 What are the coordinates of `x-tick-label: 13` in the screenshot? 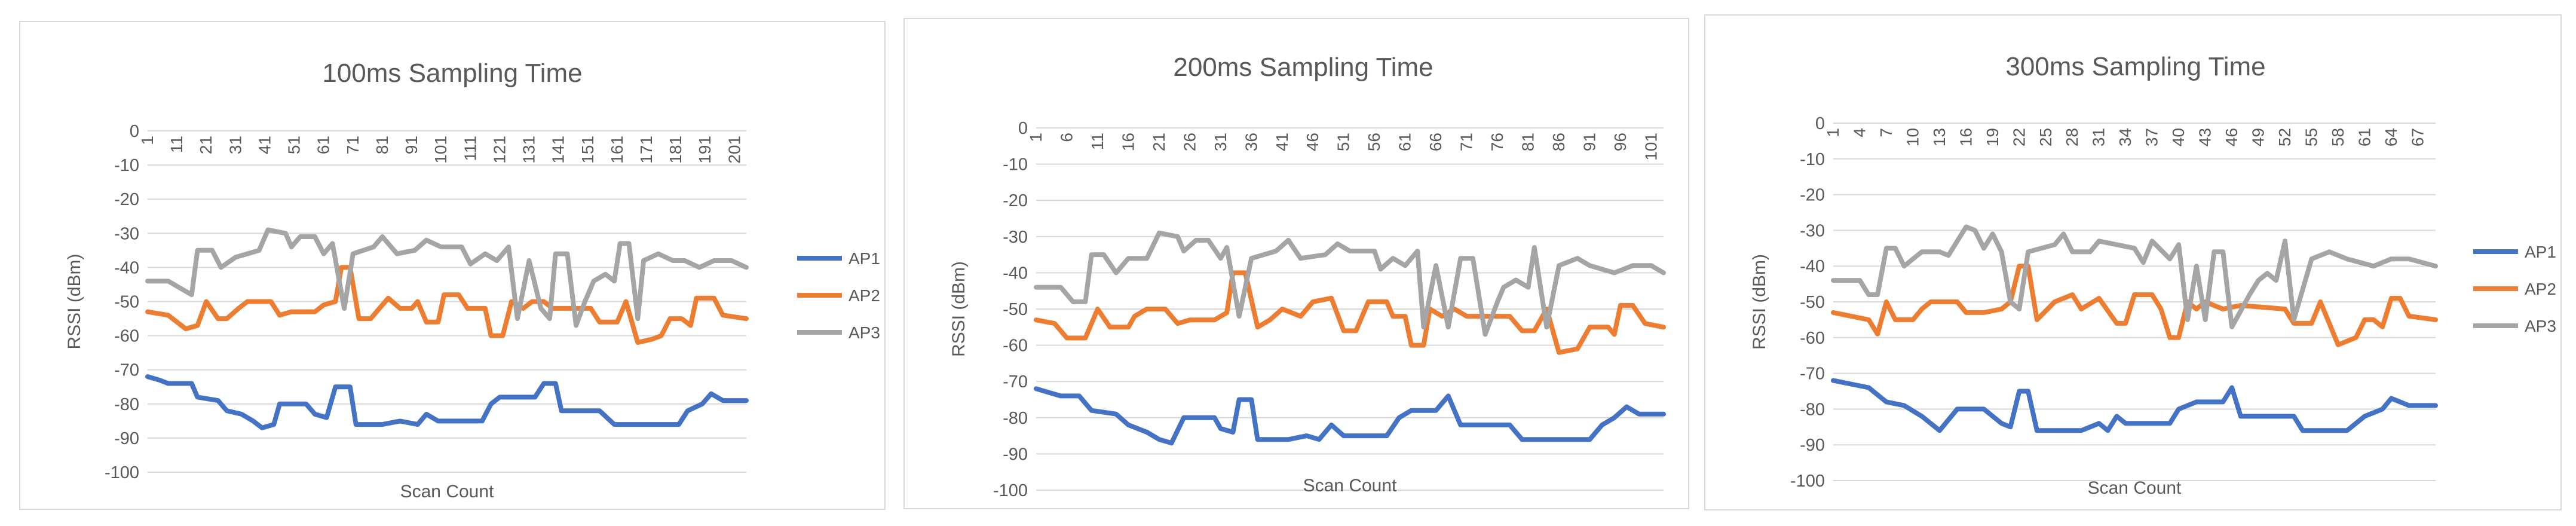 It's located at (1939, 137).